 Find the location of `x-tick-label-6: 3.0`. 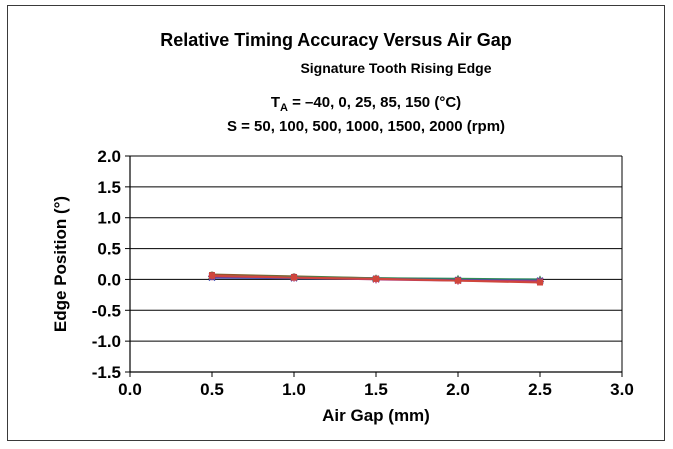

x-tick-label-6: 3.0 is located at coordinates (622, 389).